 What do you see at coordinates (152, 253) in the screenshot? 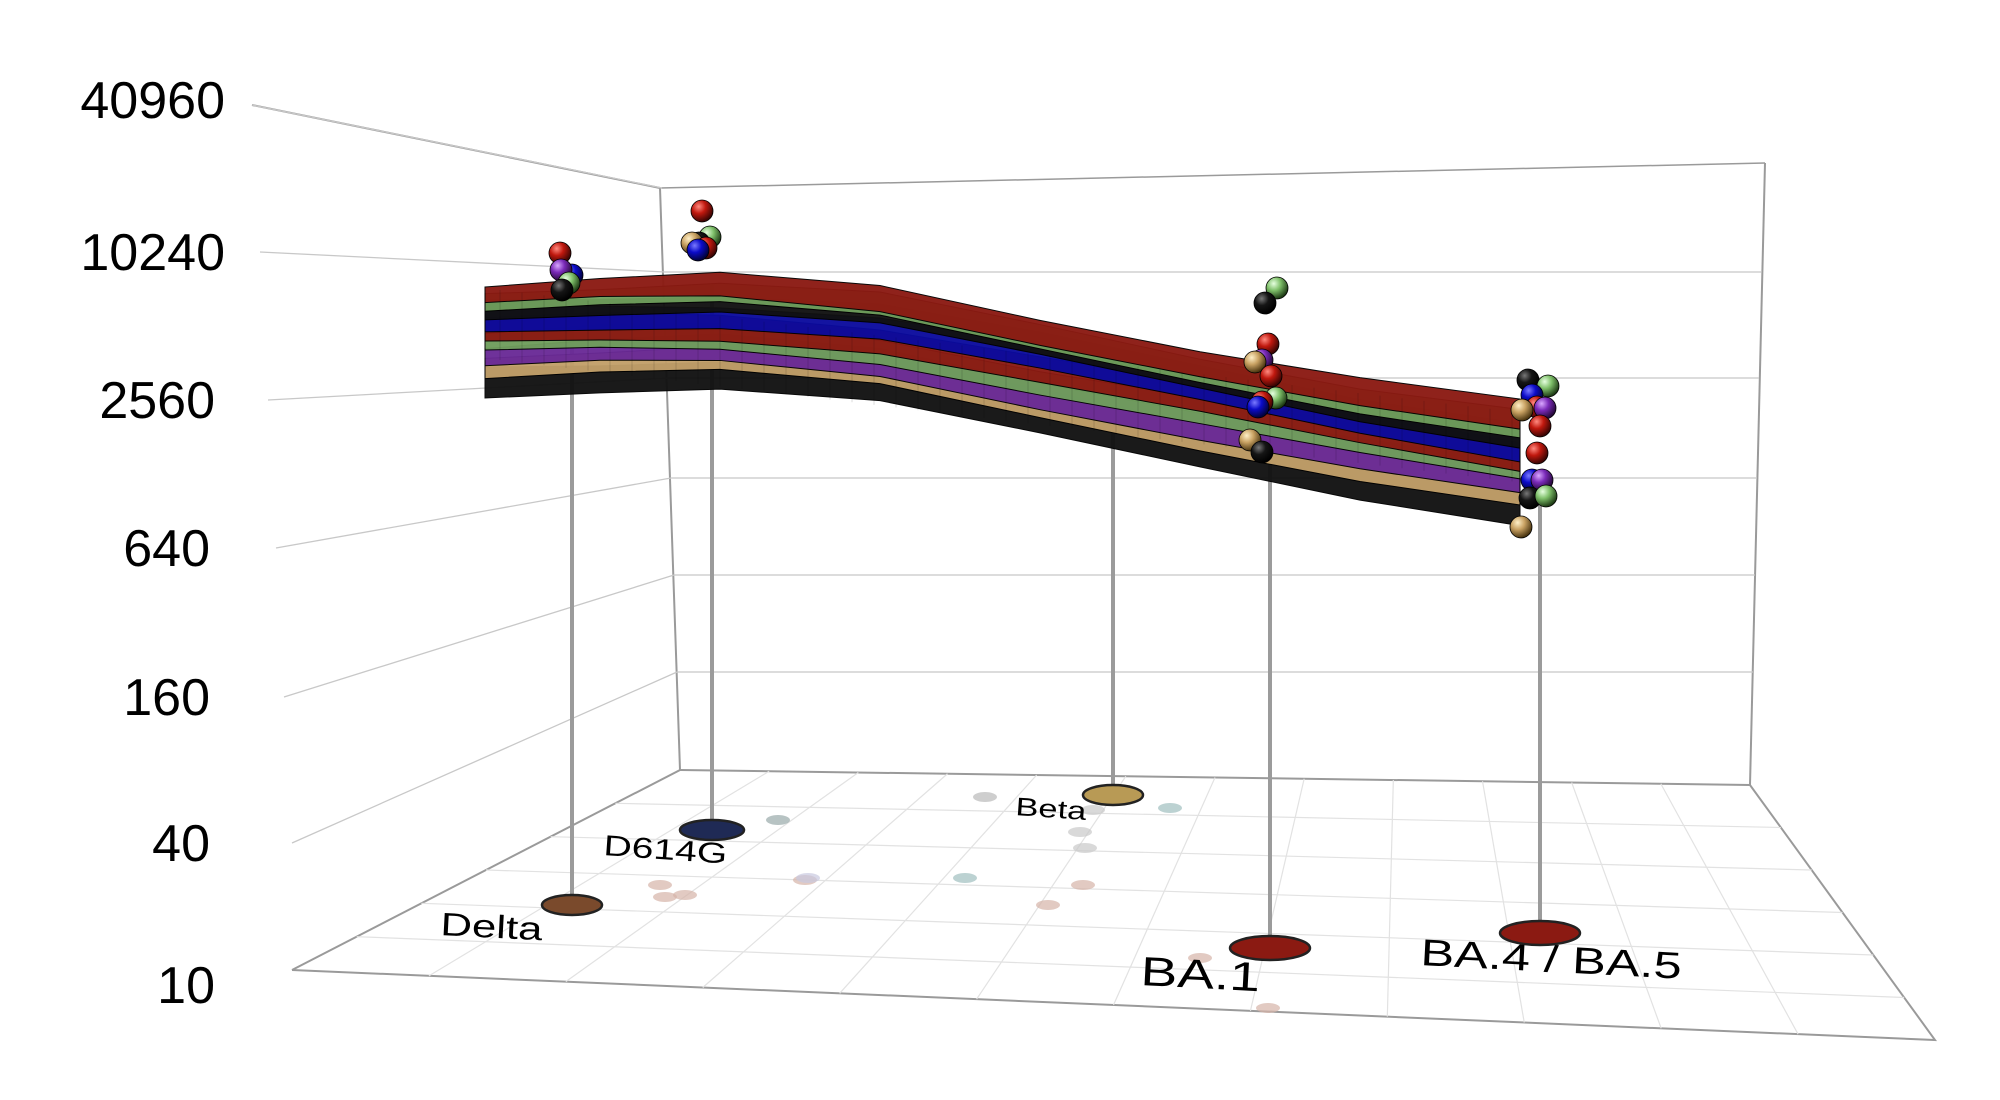
I see `y-tick-label: 10240` at bounding box center [152, 253].